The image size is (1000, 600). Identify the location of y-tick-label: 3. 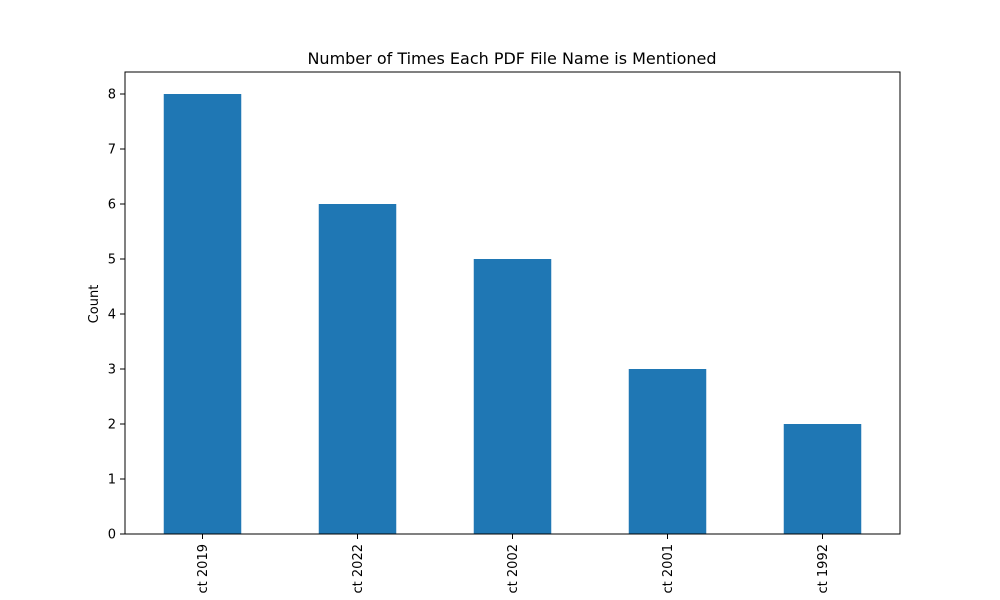
(112, 370).